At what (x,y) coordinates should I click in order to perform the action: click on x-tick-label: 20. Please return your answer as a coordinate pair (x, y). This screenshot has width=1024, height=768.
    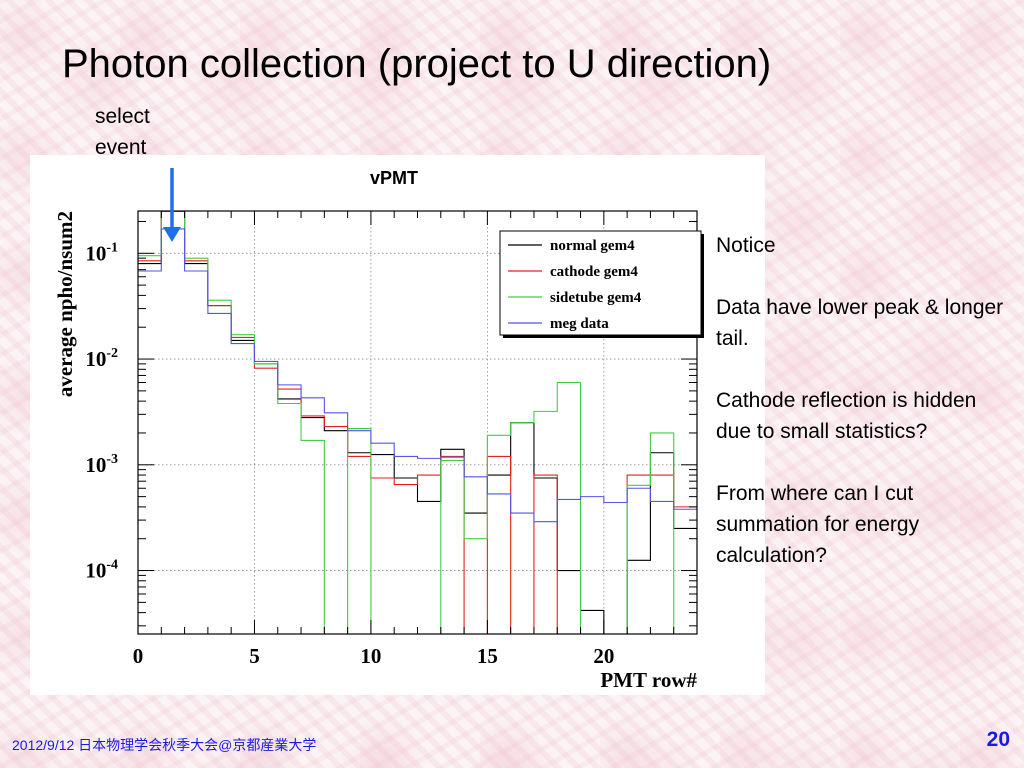
    Looking at the image, I should click on (603, 656).